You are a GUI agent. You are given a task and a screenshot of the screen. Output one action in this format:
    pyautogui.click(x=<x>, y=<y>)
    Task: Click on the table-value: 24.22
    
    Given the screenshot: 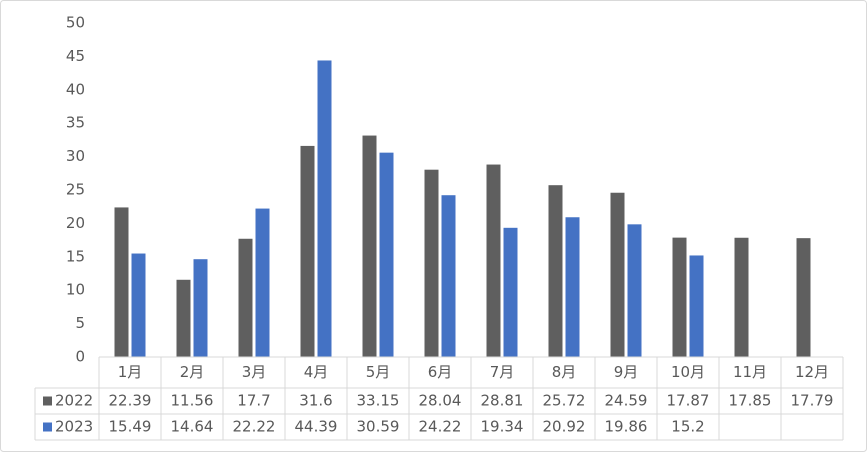 What is the action you would take?
    pyautogui.click(x=440, y=427)
    